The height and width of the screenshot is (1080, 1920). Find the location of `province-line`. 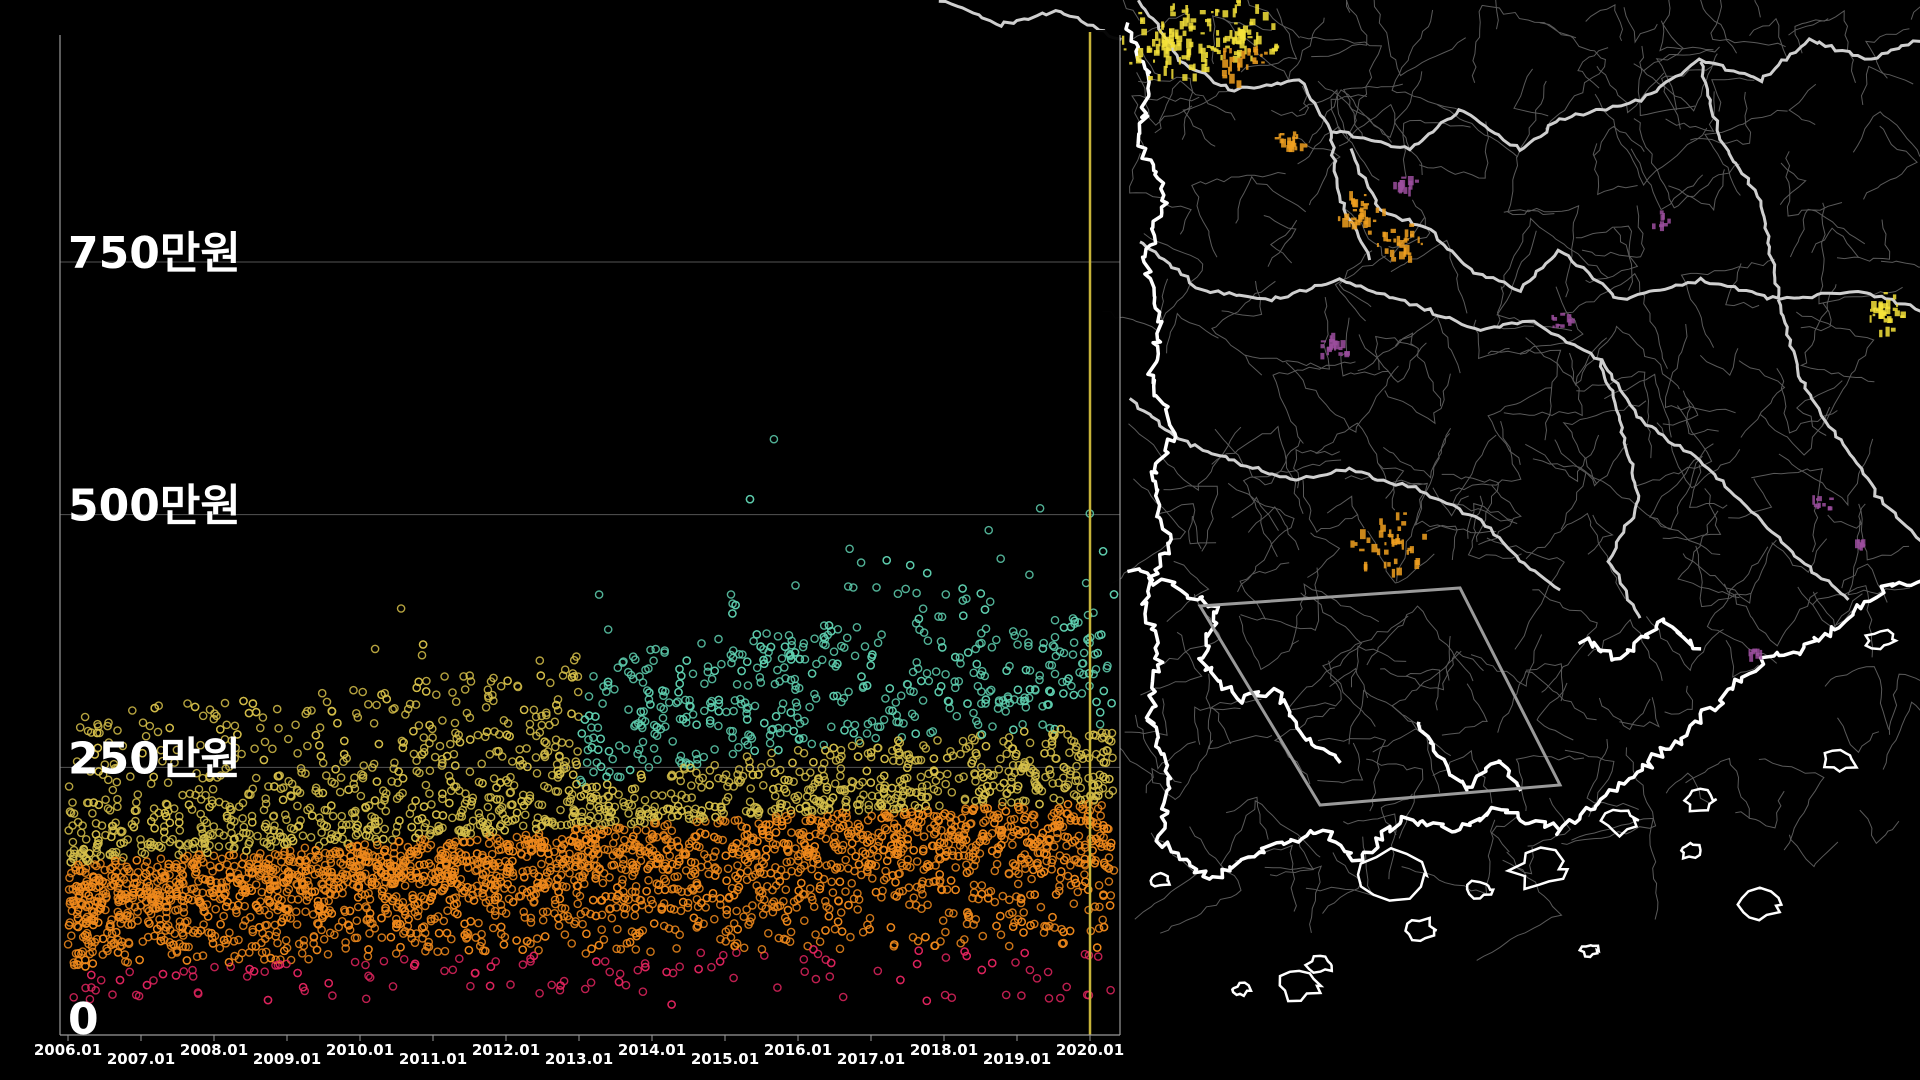

province-line is located at coordinates (1634, 230).